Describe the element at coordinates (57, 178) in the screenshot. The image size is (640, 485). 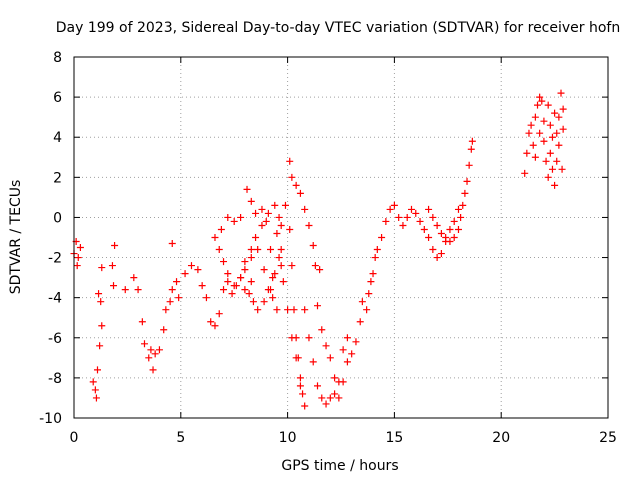
I see `y-tick-label: 2` at that location.